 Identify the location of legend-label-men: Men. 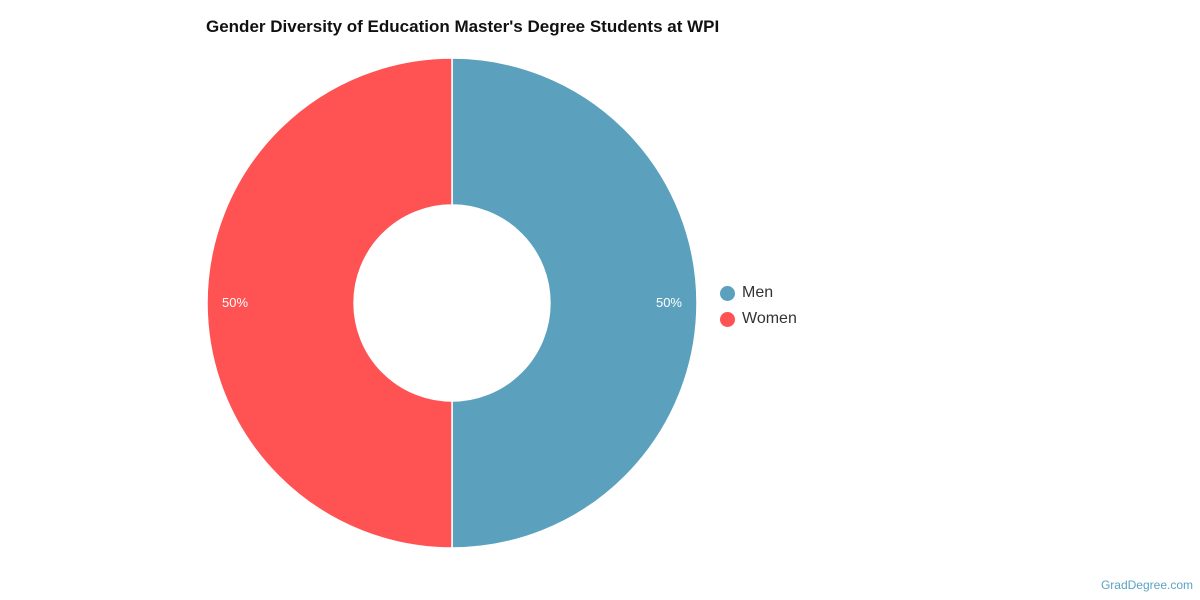
(758, 292).